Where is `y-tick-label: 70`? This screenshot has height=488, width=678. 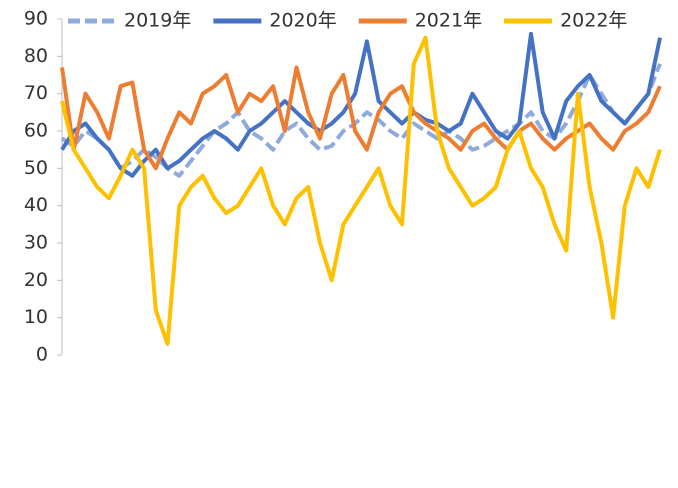
y-tick-label: 70 is located at coordinates (36, 93).